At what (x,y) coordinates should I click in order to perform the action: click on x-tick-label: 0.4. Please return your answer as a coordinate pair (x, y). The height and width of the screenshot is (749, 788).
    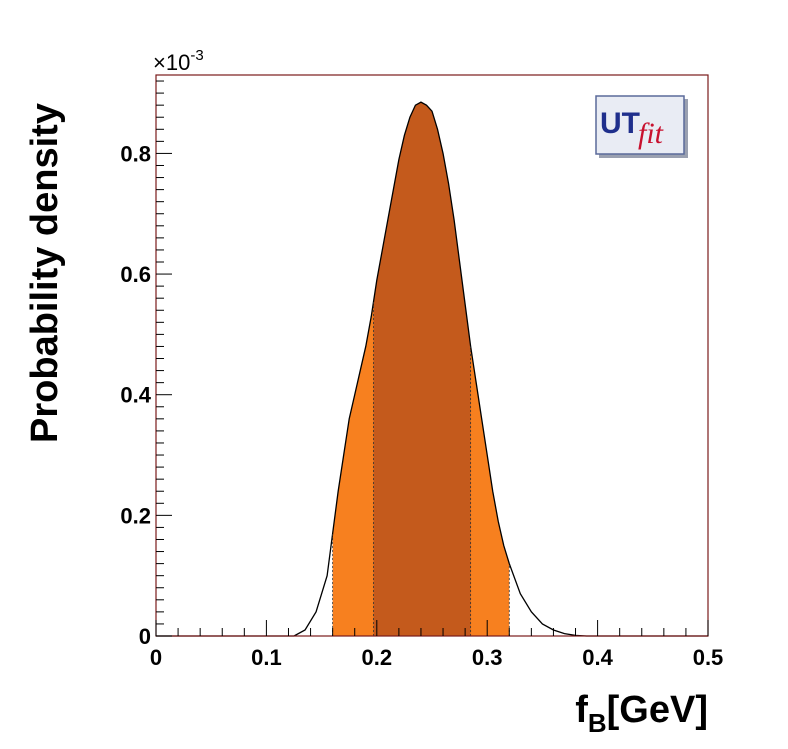
    Looking at the image, I should click on (597, 657).